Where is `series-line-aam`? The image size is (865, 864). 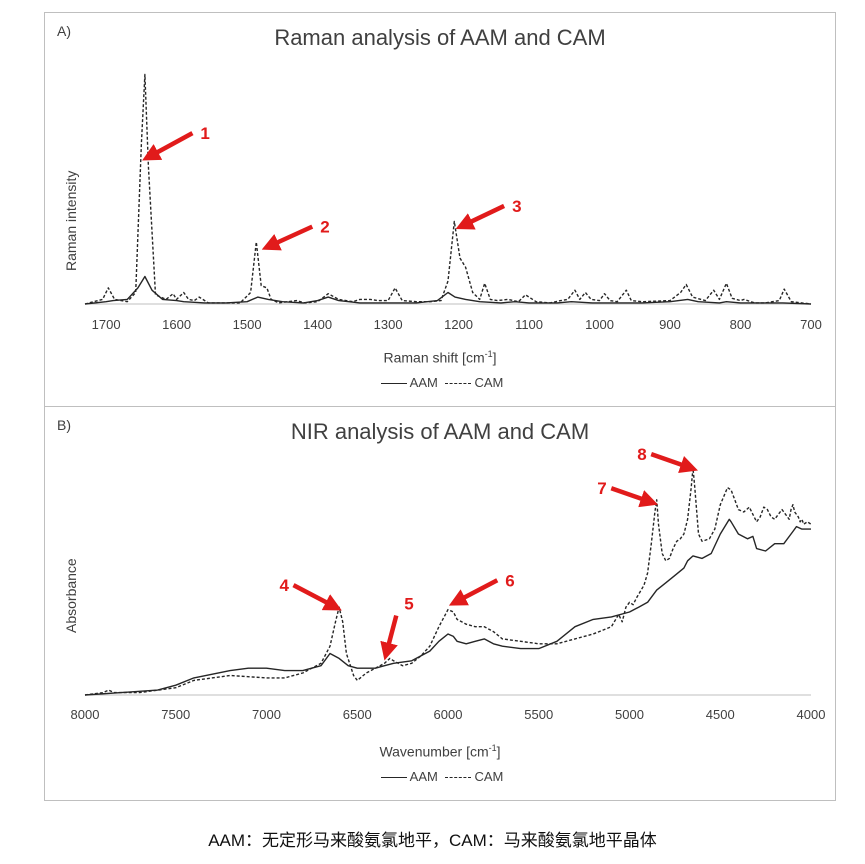
series-line-aam is located at coordinates (448, 290).